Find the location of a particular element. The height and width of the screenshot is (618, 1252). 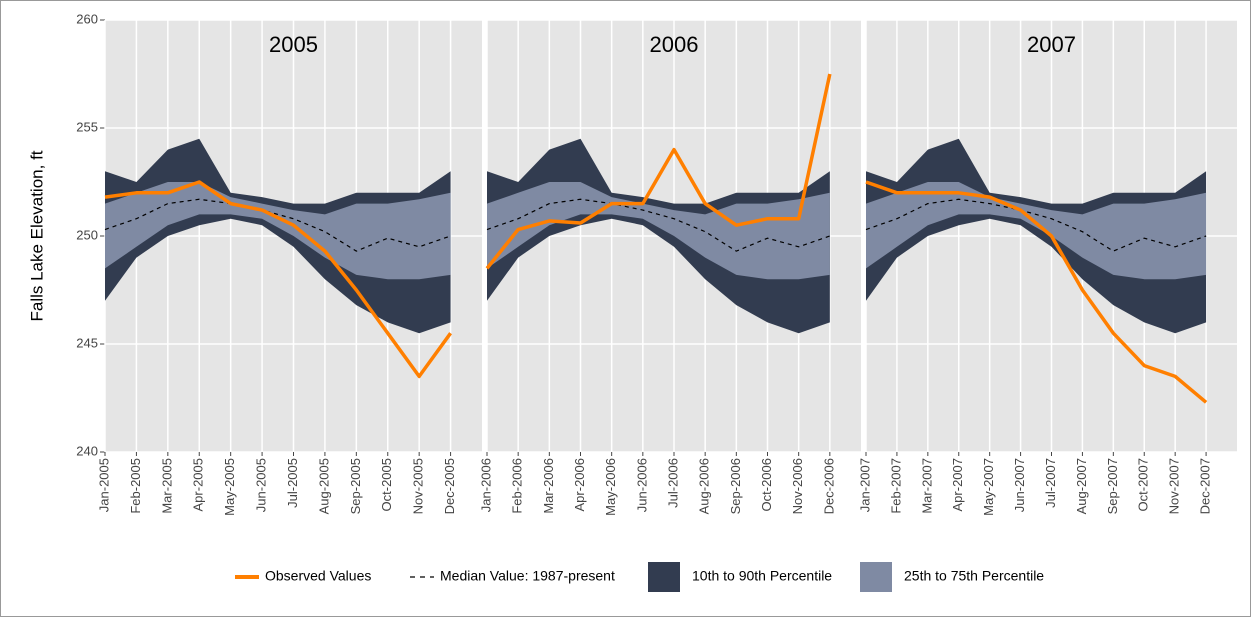

panel-title: 2005 is located at coordinates (293, 44).